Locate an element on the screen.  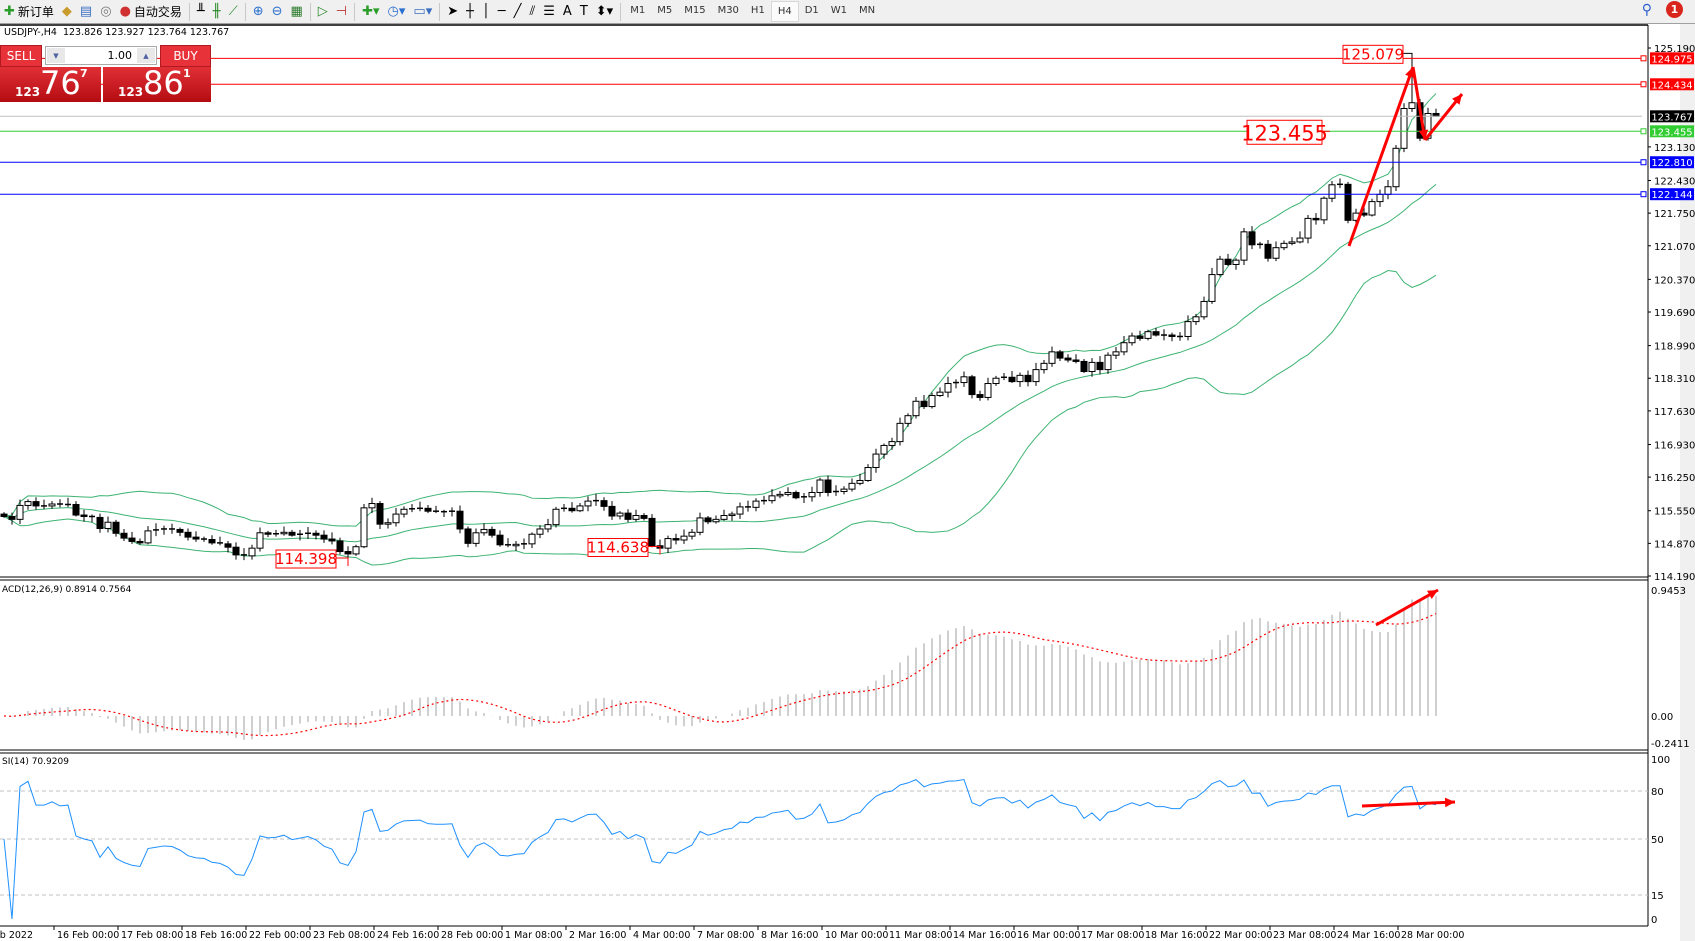
timeframe-h4: H4 is located at coordinates (784, 11).